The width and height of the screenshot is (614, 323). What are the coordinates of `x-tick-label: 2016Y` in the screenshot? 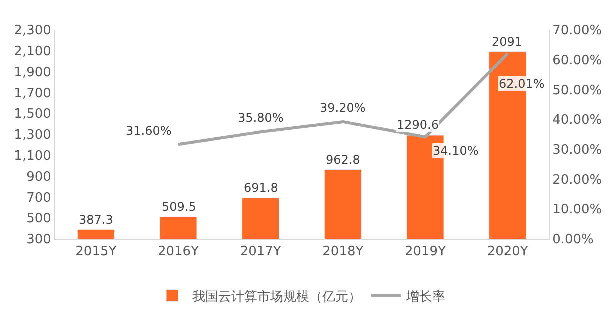 It's located at (179, 252).